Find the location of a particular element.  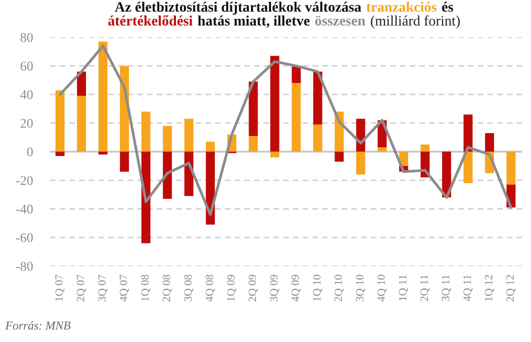

x-tick-label: 3Q 09 is located at coordinates (275, 288).